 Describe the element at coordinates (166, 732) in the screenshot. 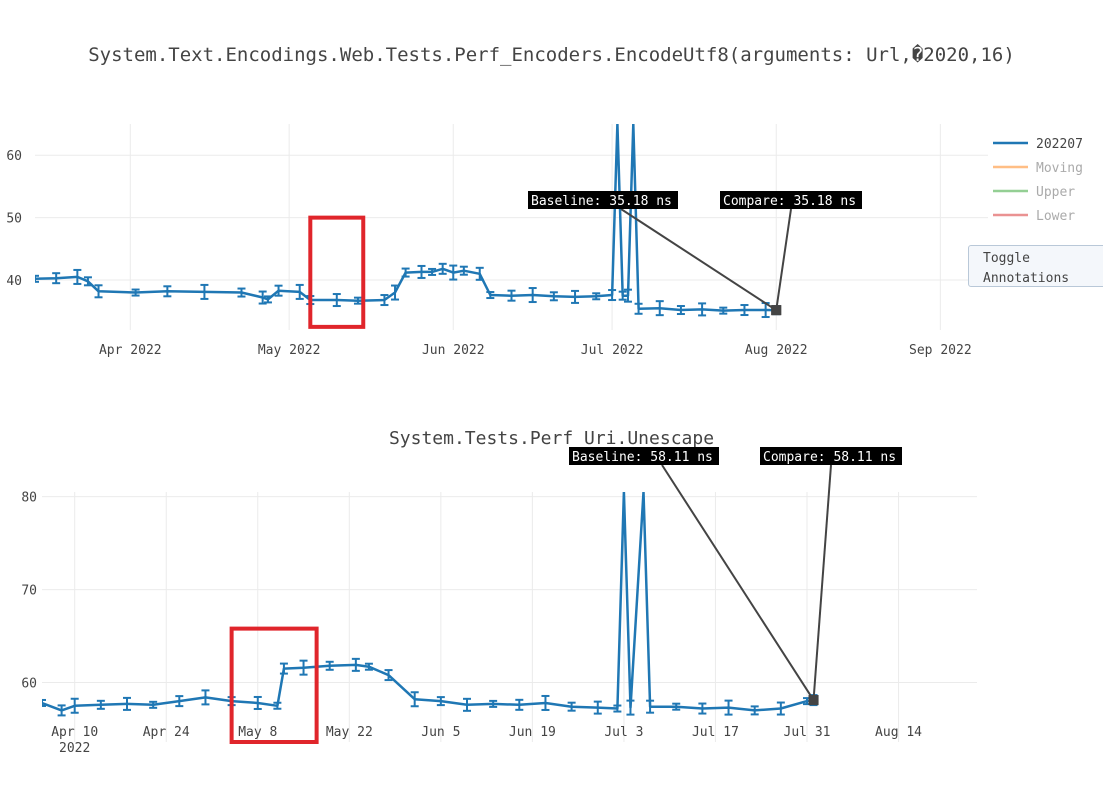

I see `x-tick-label: Apr 24` at that location.